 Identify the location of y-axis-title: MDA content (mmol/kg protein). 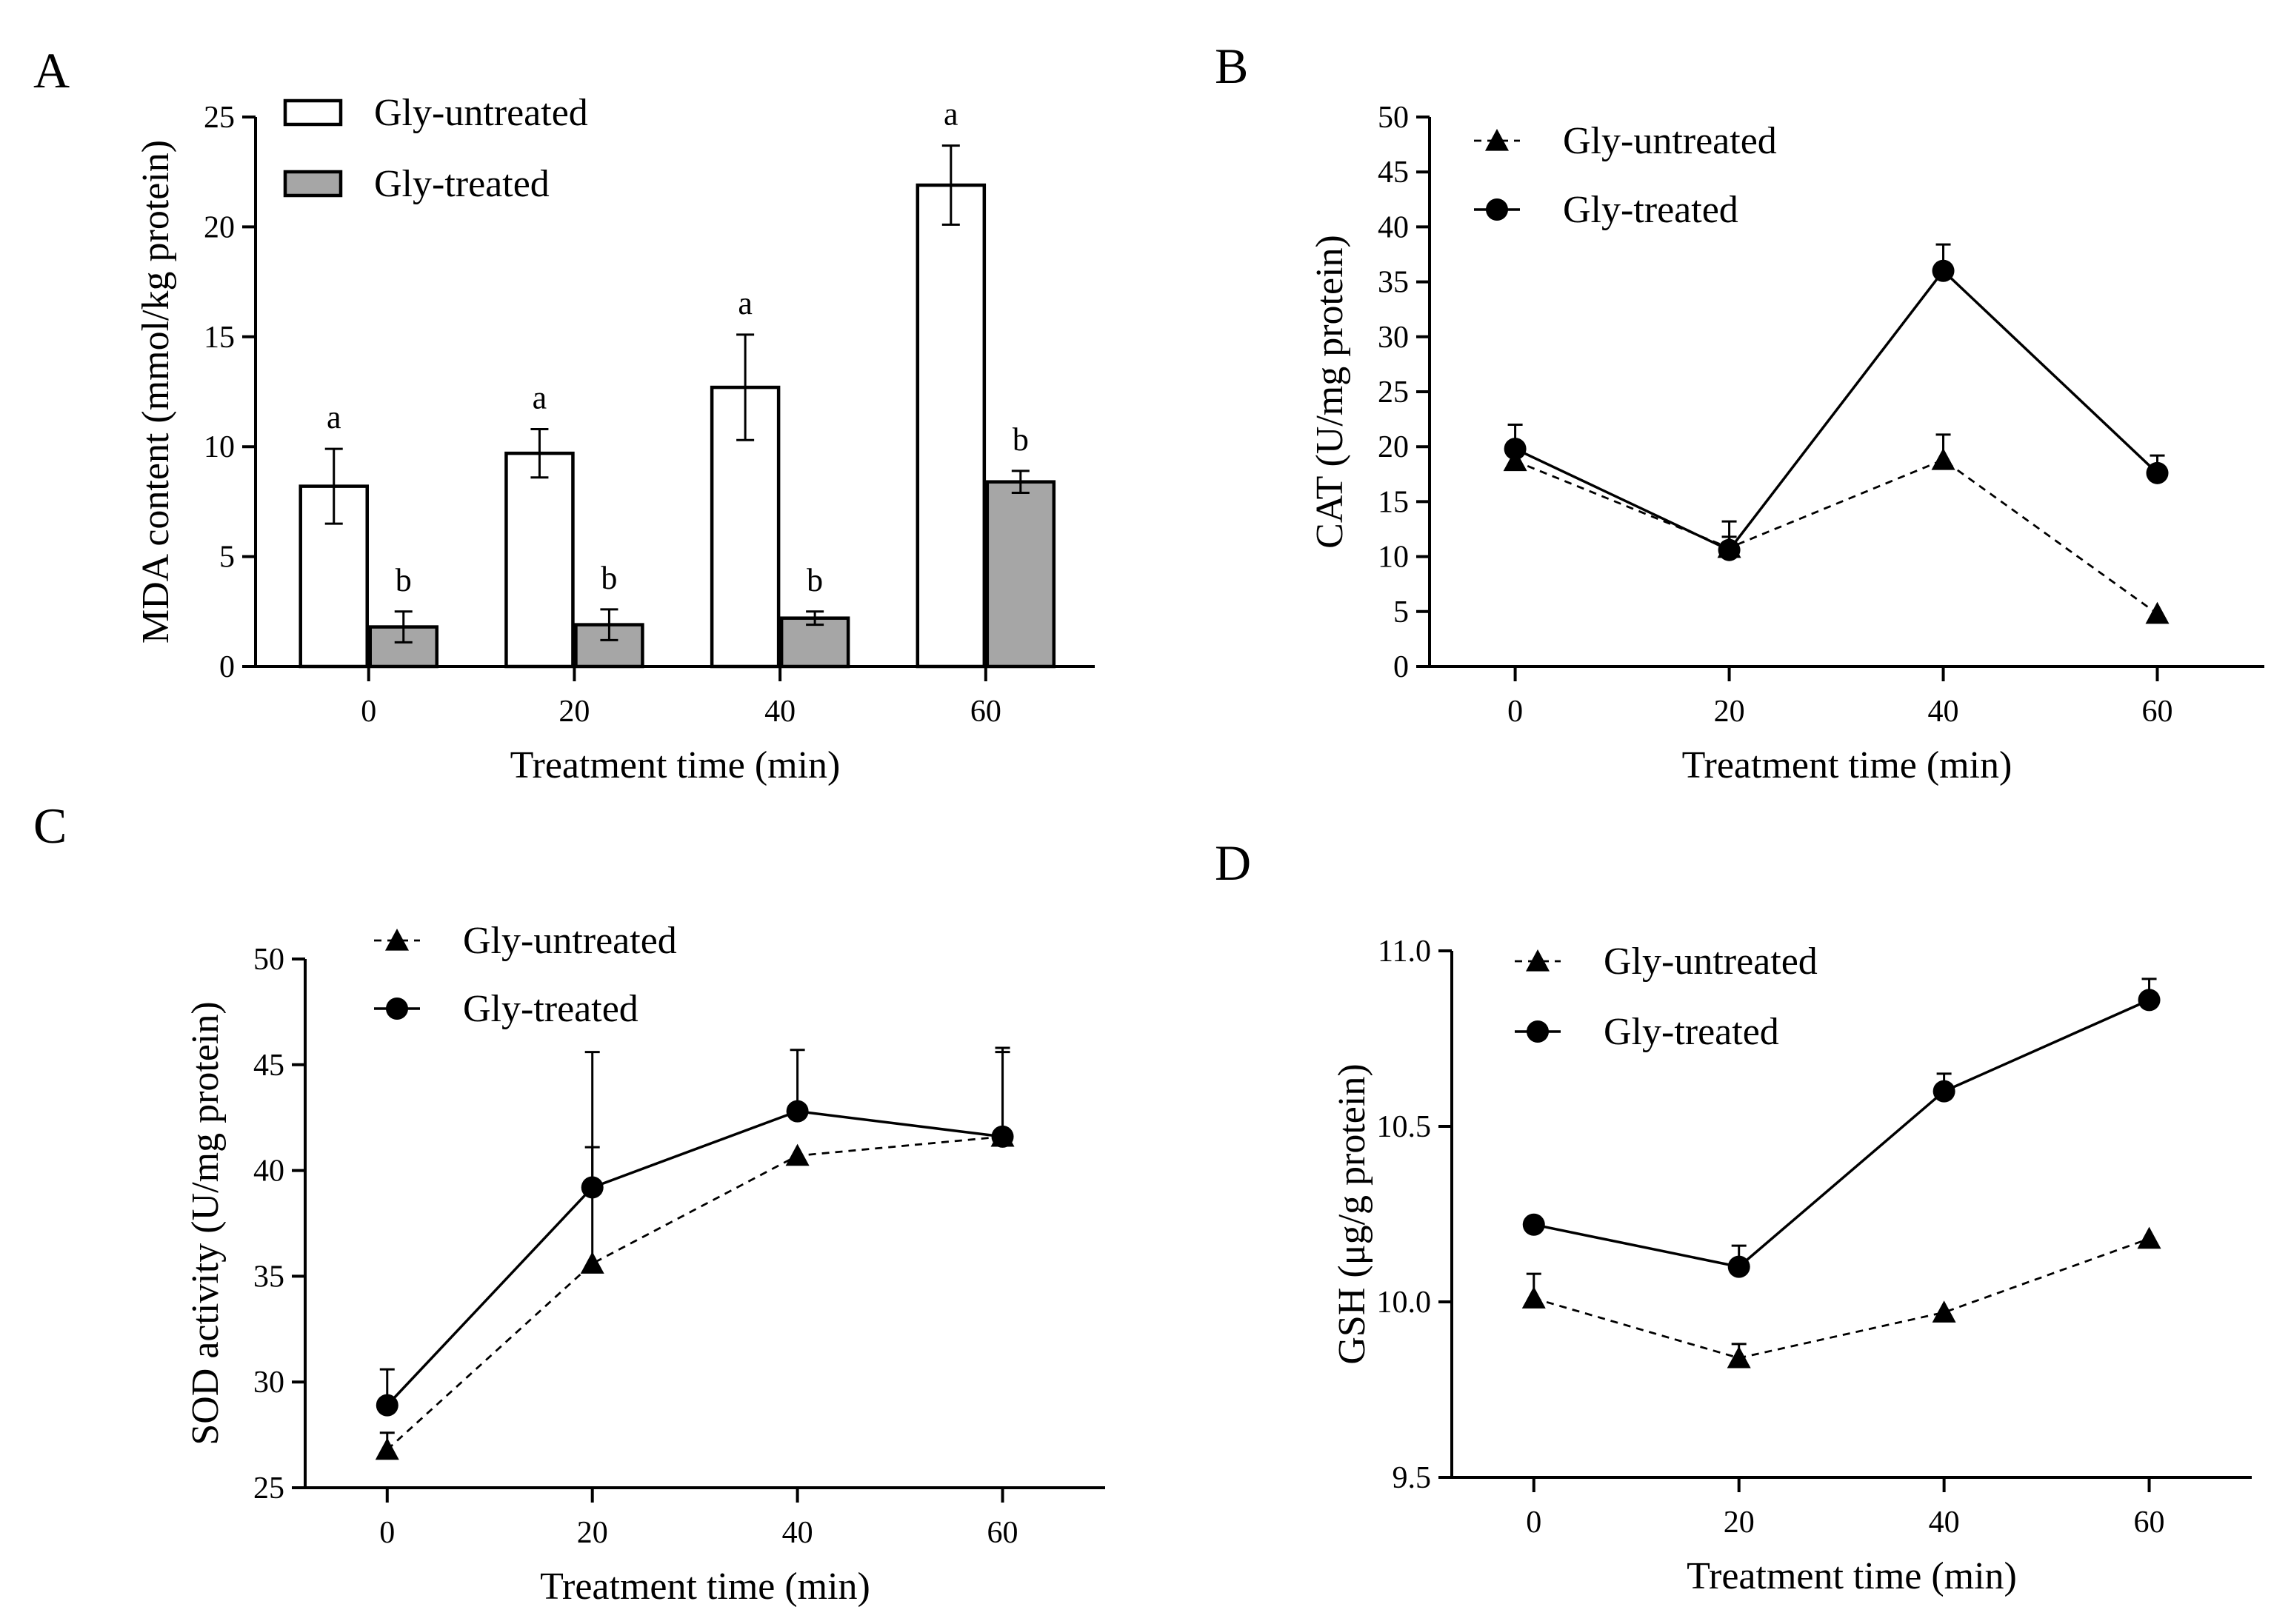
(156, 392).